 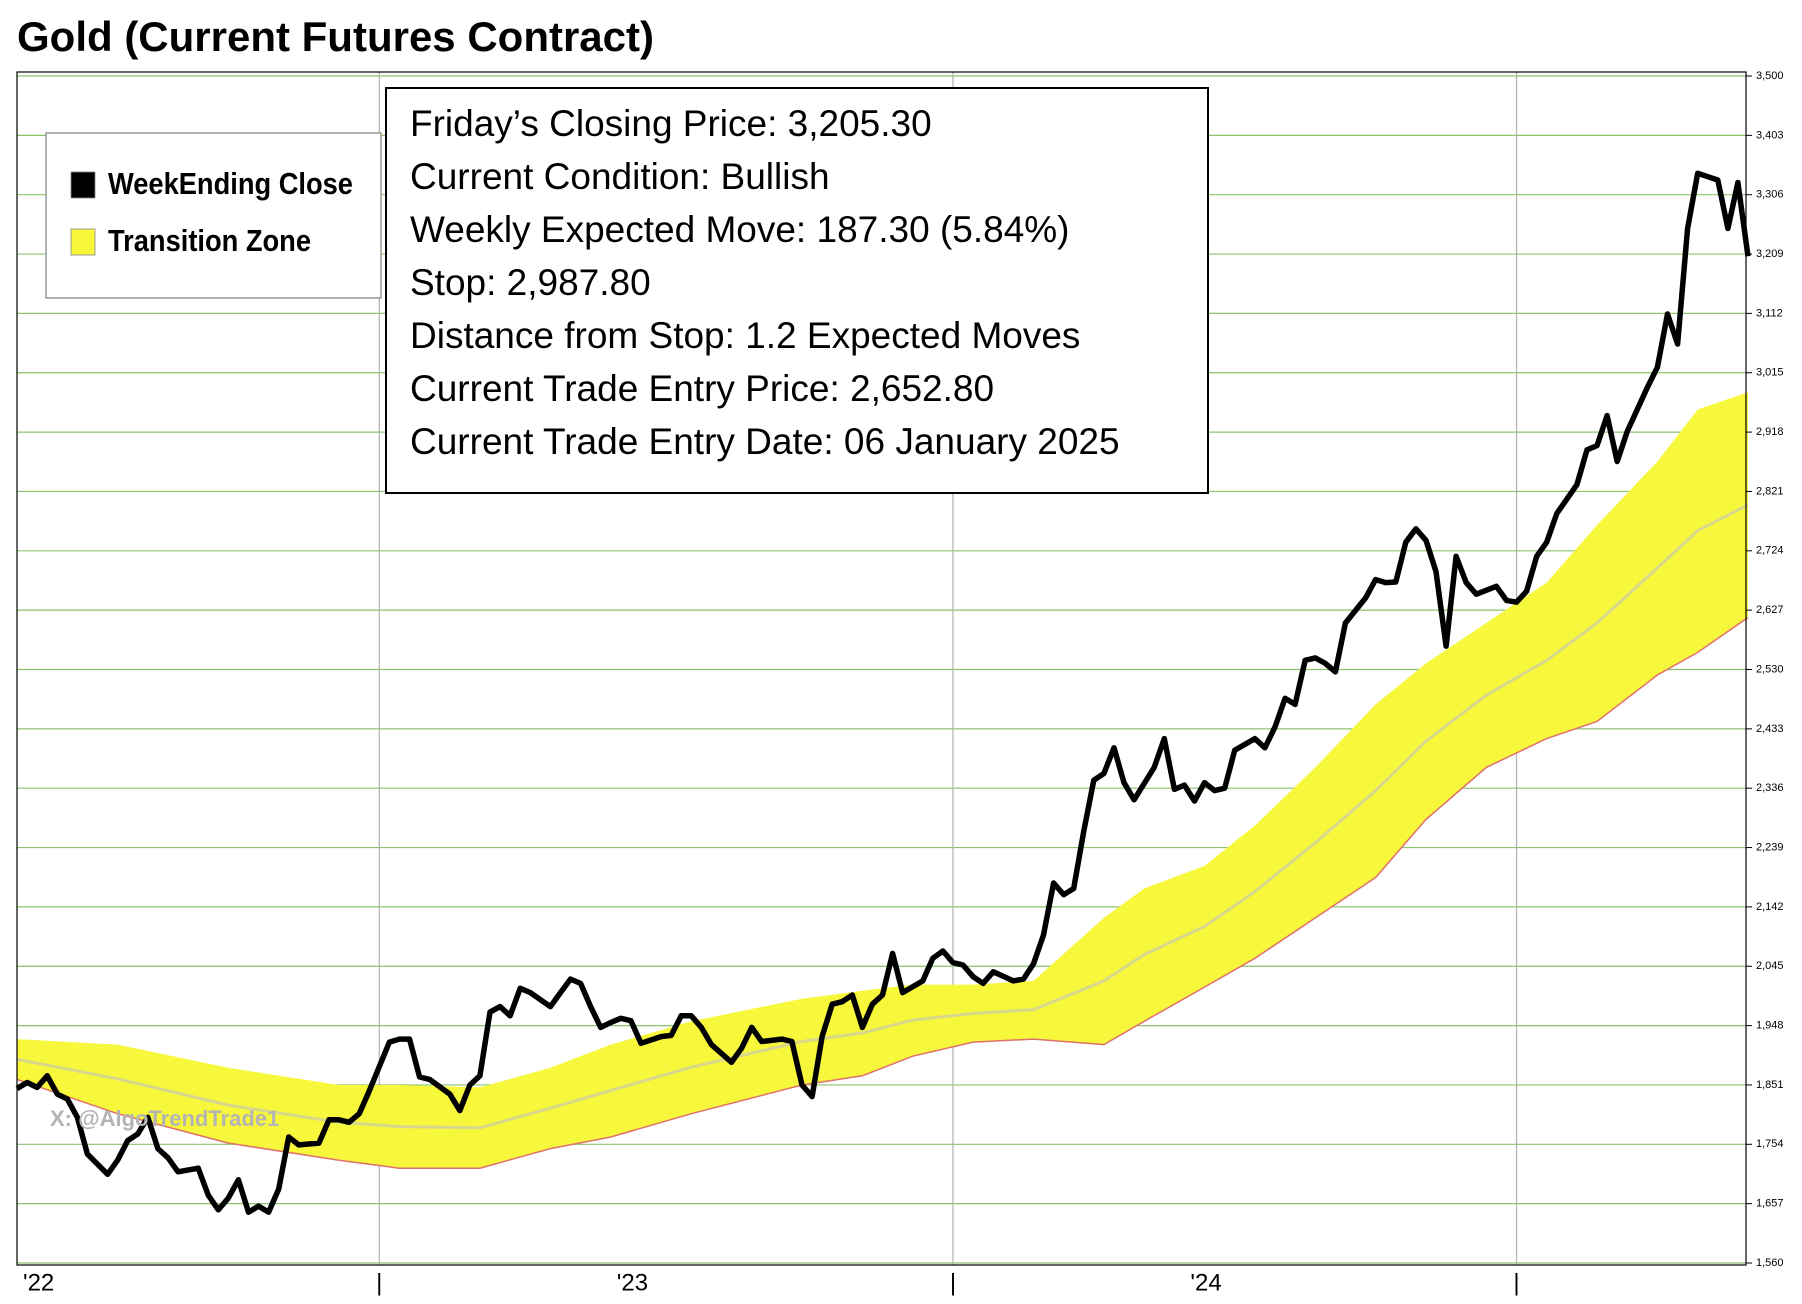 I want to click on info-box-frame, so click(x=797, y=290).